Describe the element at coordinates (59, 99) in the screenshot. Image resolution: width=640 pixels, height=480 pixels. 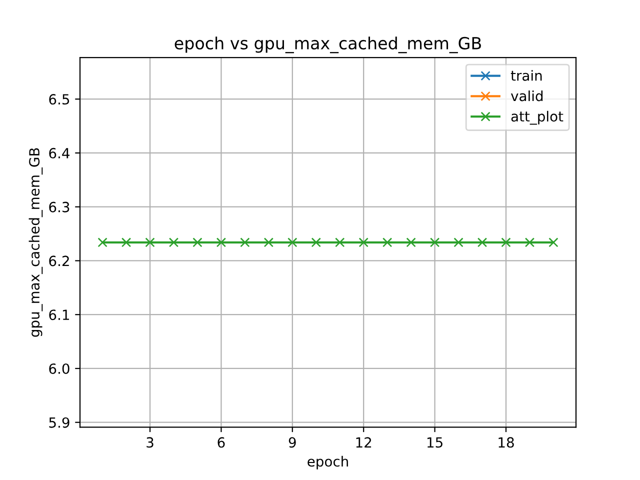
I see `y-tick-label: 6.5` at that location.